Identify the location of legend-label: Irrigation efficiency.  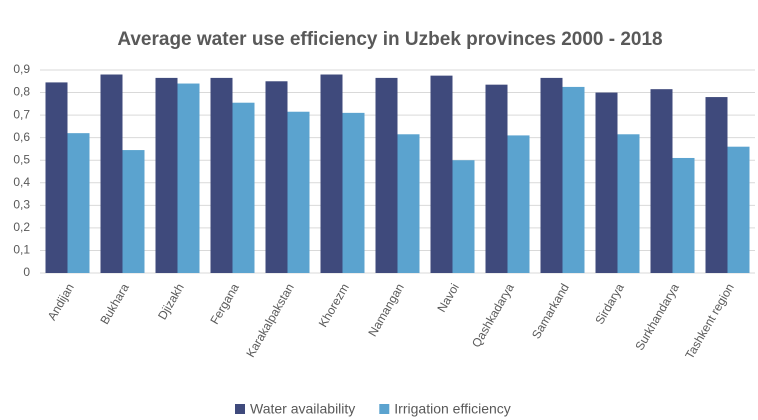
(452, 409).